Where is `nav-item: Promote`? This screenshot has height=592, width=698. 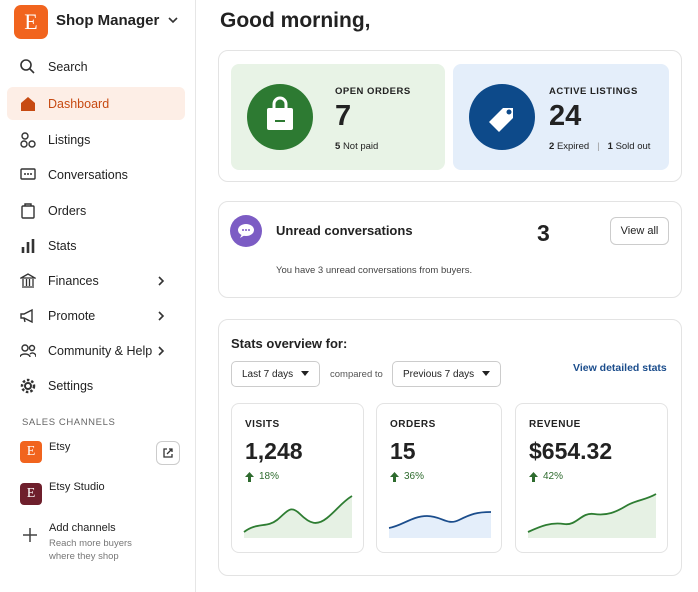
nav-item: Promote is located at coordinates (96, 315).